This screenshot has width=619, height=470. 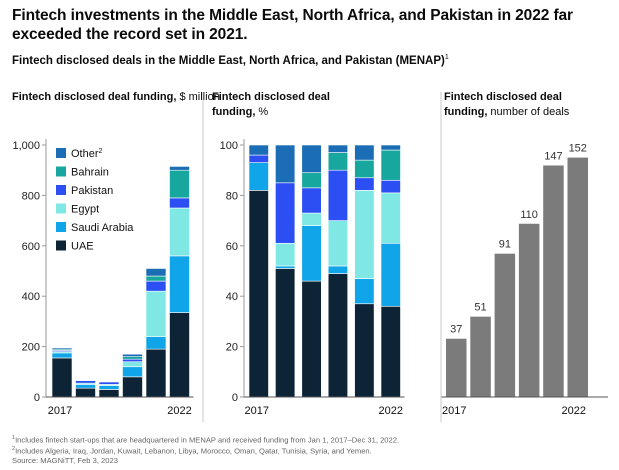 What do you see at coordinates (553, 156) in the screenshot?
I see `deal-value-label-2021: 147` at bounding box center [553, 156].